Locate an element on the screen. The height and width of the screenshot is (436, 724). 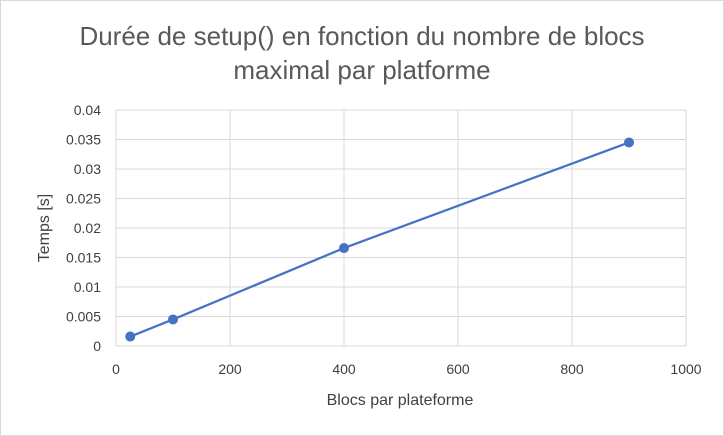
x-axis-title: Blocs par plateforme is located at coordinates (400, 400).